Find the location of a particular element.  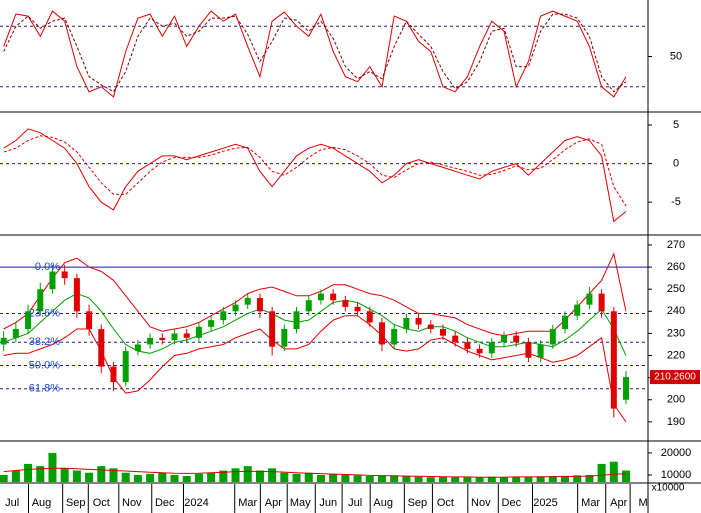

y-tick-label: 270 is located at coordinates (676, 245).